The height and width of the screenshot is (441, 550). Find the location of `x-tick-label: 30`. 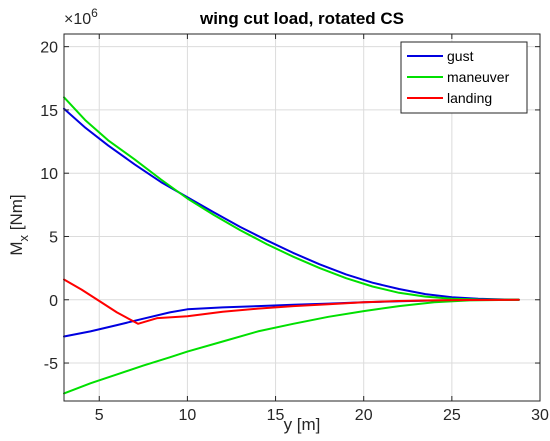

x-tick-label: 30 is located at coordinates (540, 415).